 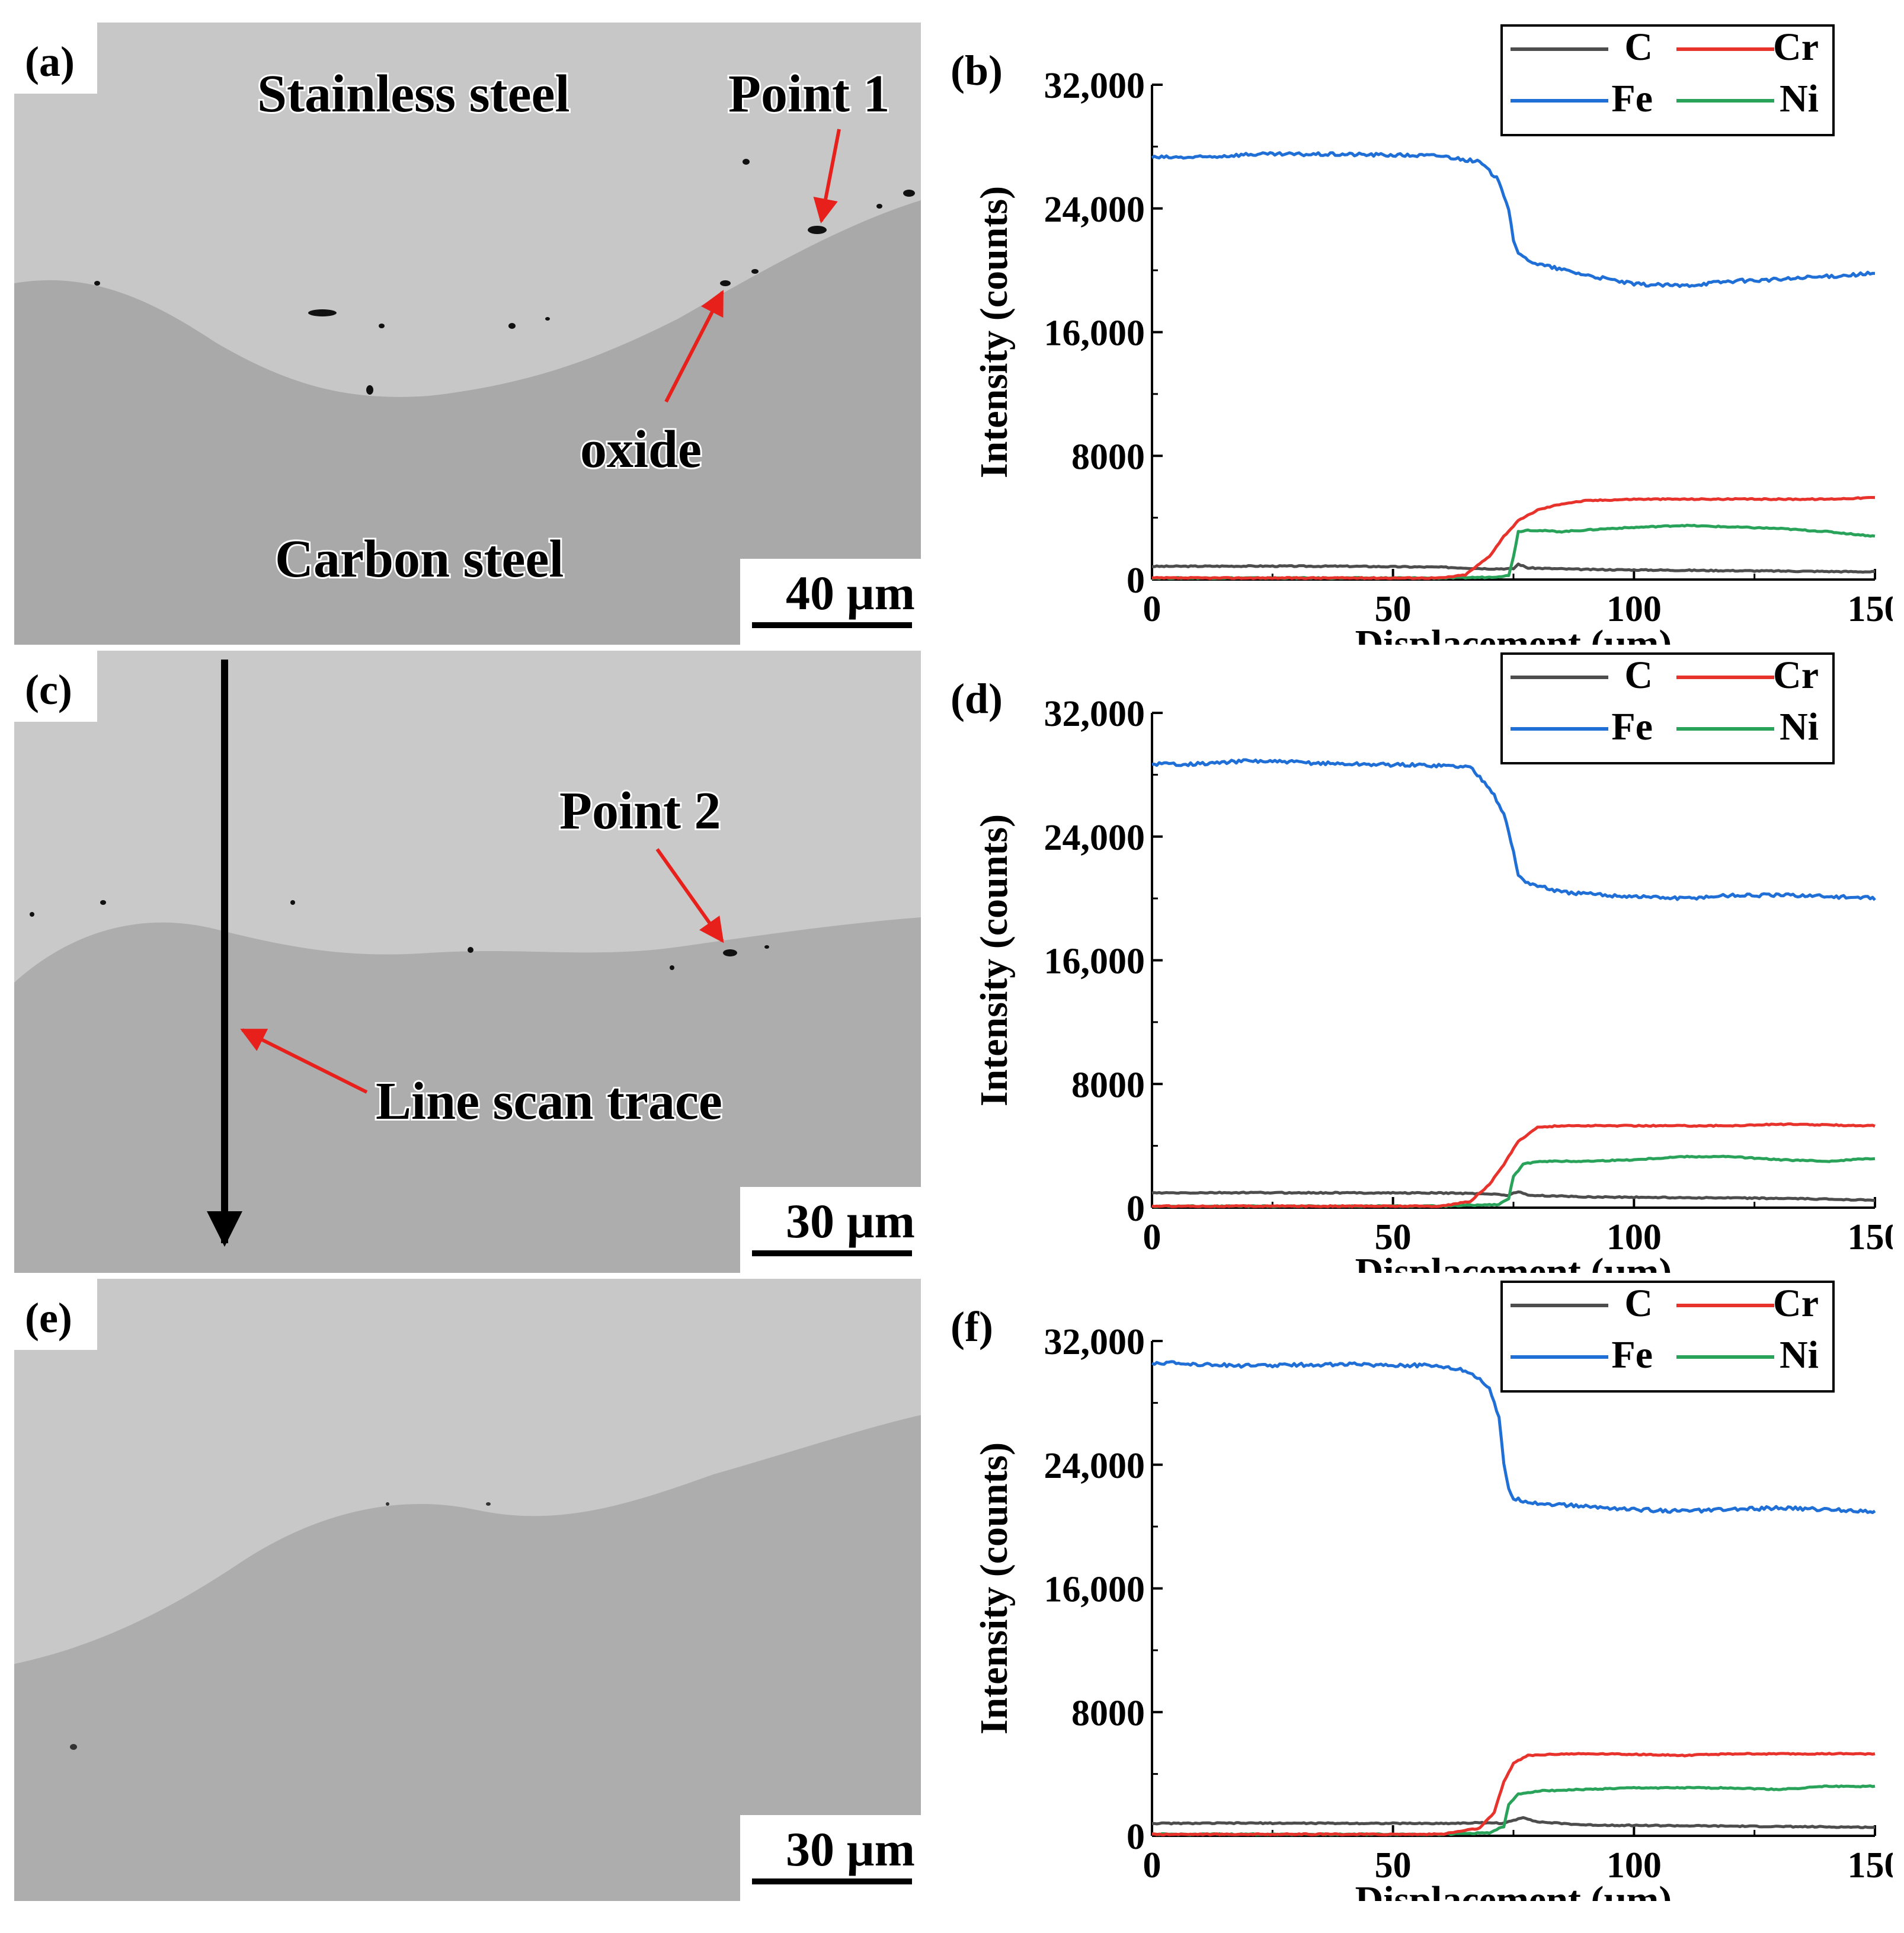 I want to click on label-stainless-steel: Stainless steel, so click(x=413, y=94).